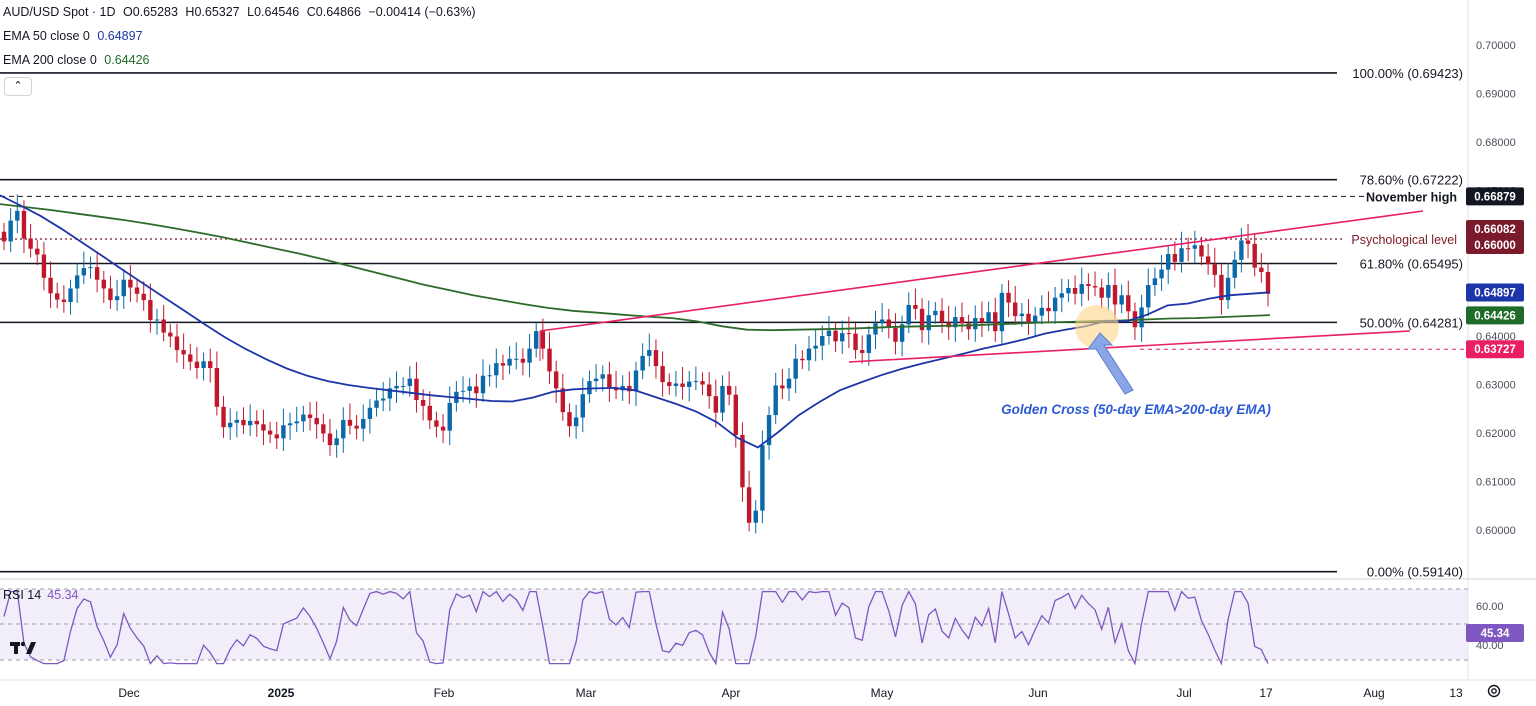 The height and width of the screenshot is (706, 1536). Describe the element at coordinates (981, 271) in the screenshot. I see `upper-channel-line` at that location.